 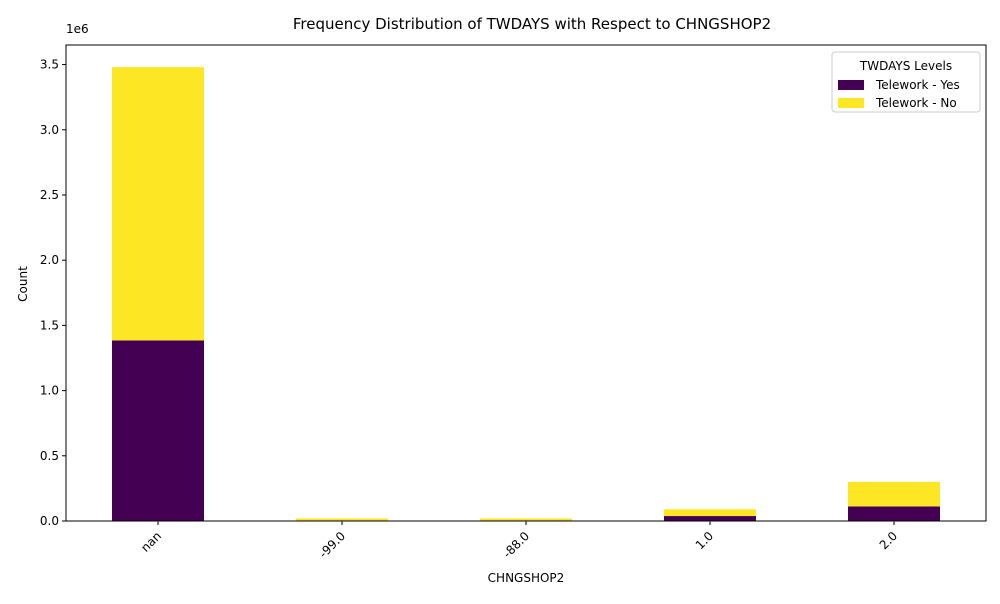 I want to click on bar-telework-yes-nan, so click(x=158, y=430).